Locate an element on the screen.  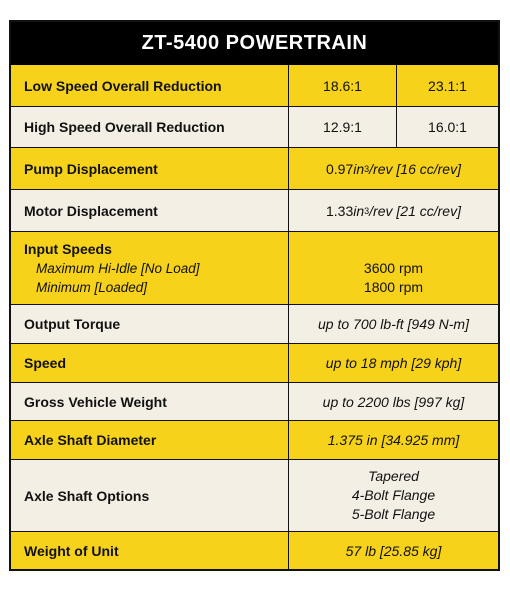
row-sublabel-min: Minimum [Loaded] is located at coordinates (92, 287).